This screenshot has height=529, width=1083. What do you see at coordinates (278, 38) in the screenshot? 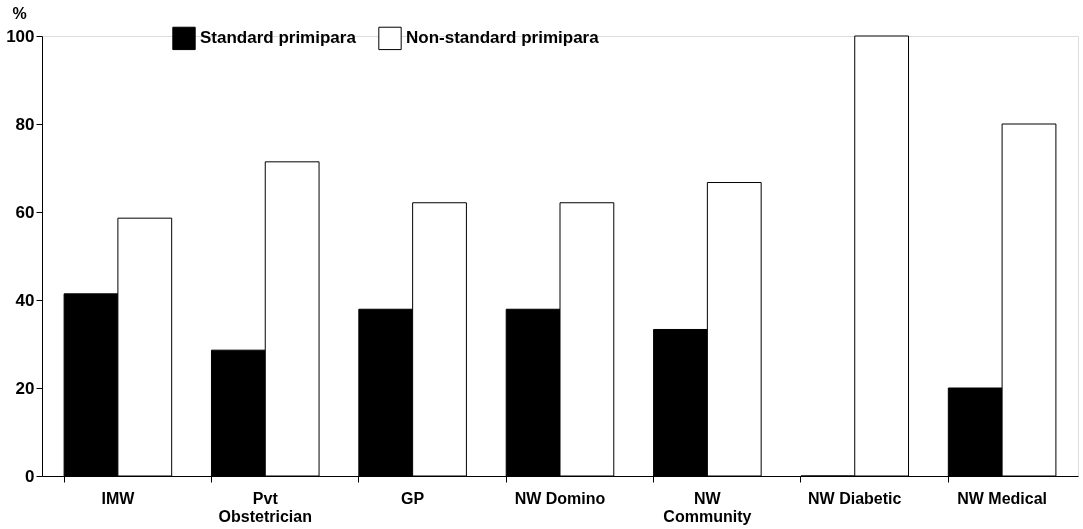
I see `legend-label: Standard primipara` at bounding box center [278, 38].